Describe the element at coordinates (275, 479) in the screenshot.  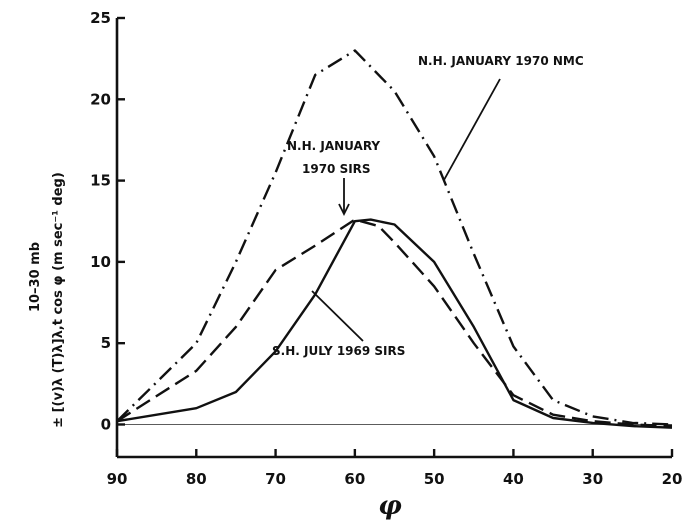
I see `x-tick-label: 70` at that location.